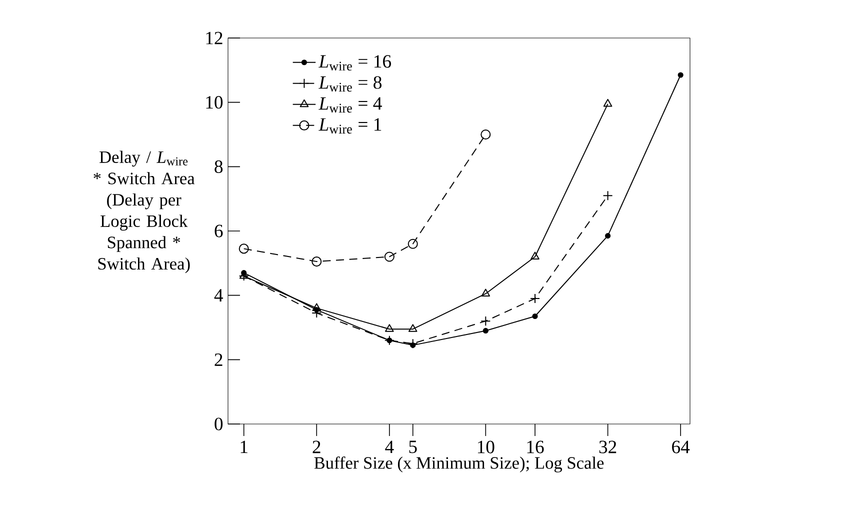 This screenshot has width=860, height=508. I want to click on y-tick-label: 6, so click(218, 231).